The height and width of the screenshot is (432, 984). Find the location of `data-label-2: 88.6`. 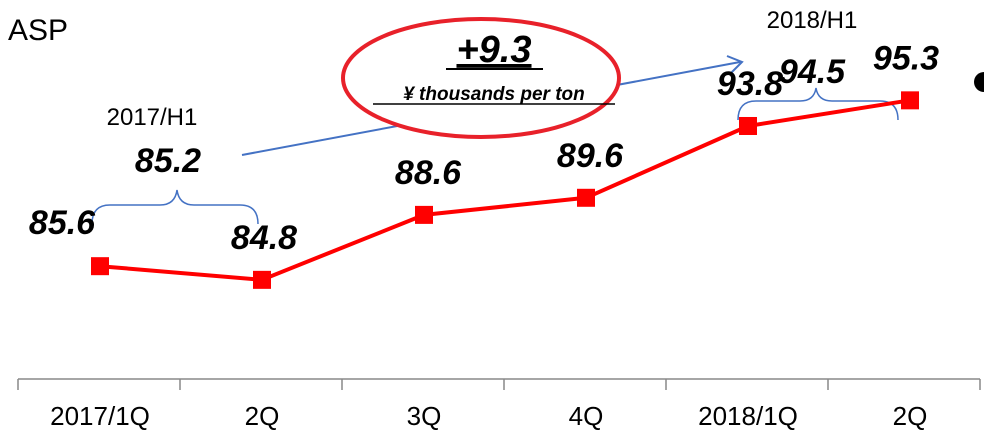

data-label-2: 88.6 is located at coordinates (428, 173).